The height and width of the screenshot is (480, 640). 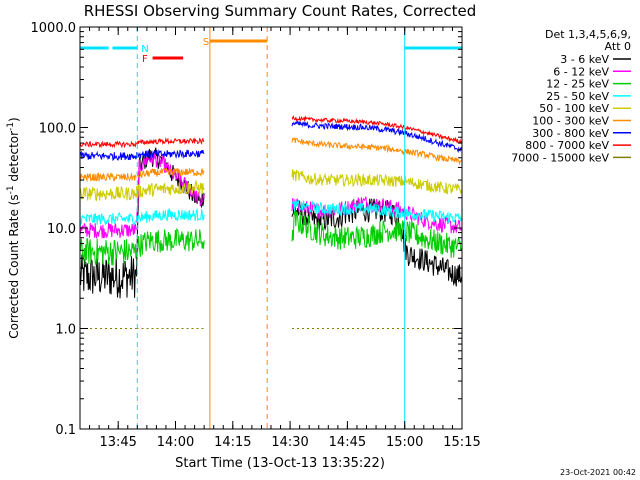 I want to click on x-tick-label-1: 14:00, so click(x=175, y=442).